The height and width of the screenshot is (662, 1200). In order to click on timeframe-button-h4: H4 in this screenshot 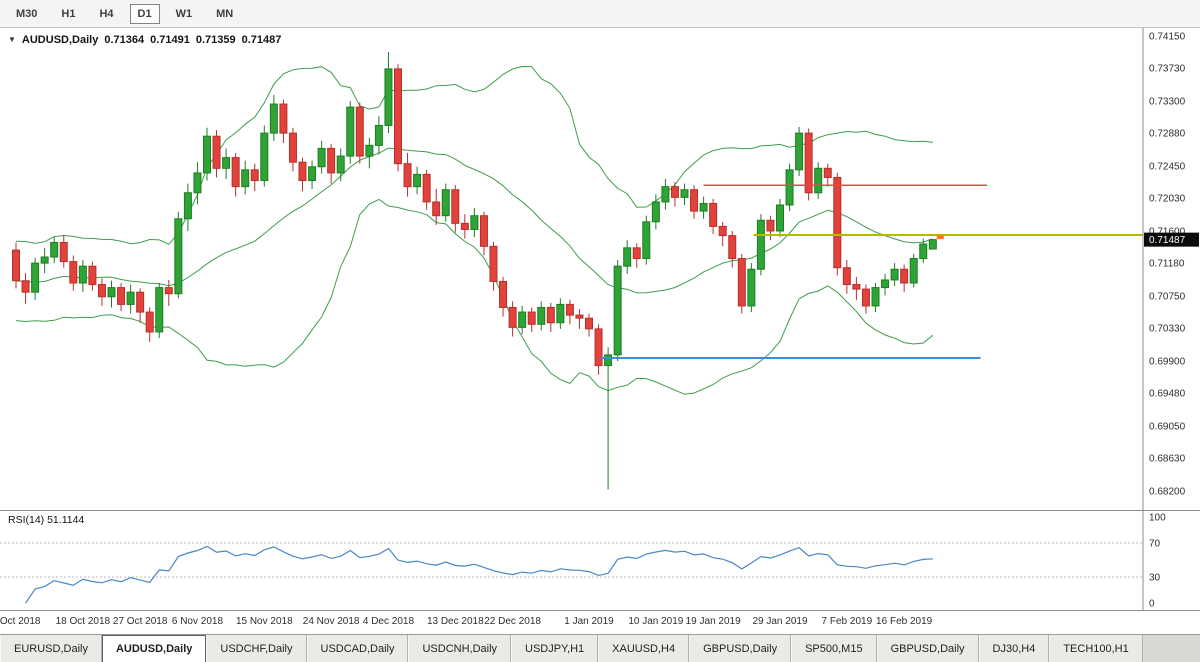, I will do `click(106, 13)`.